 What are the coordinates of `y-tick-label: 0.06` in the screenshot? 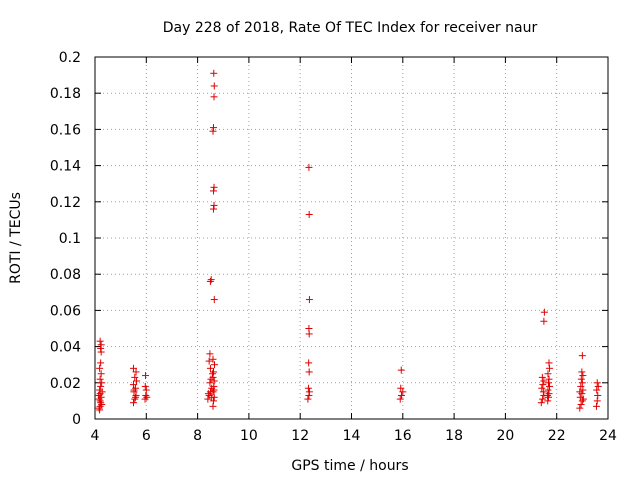 It's located at (65, 311).